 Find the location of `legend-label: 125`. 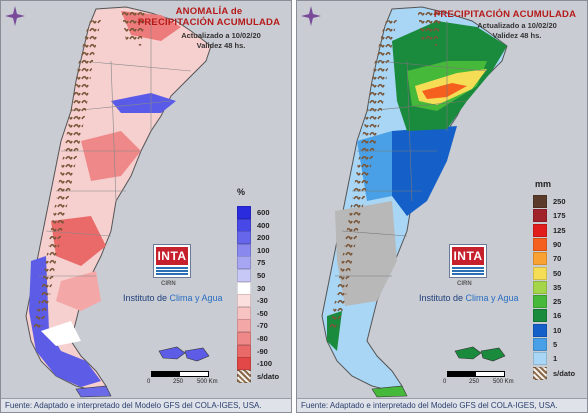

legend-label: 125 is located at coordinates (559, 230).